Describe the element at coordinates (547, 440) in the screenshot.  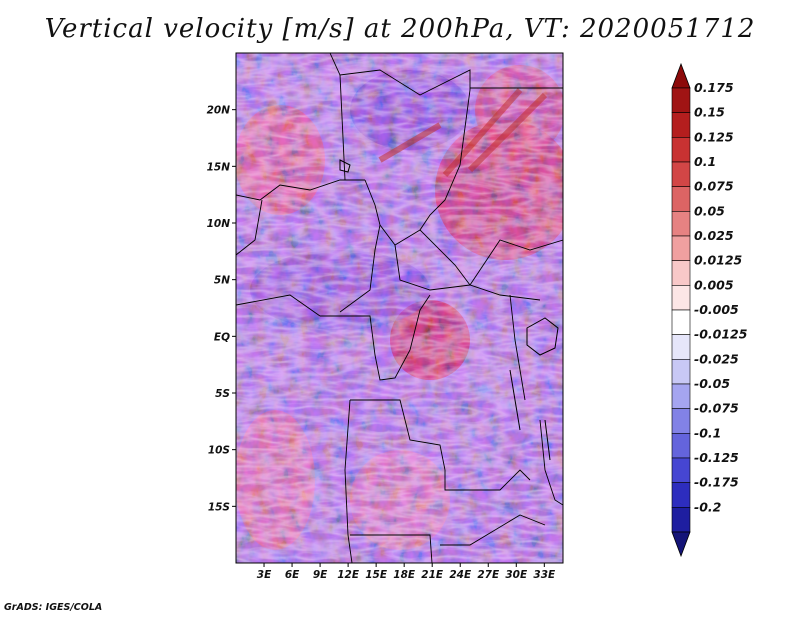
I see `lake-malawi` at that location.